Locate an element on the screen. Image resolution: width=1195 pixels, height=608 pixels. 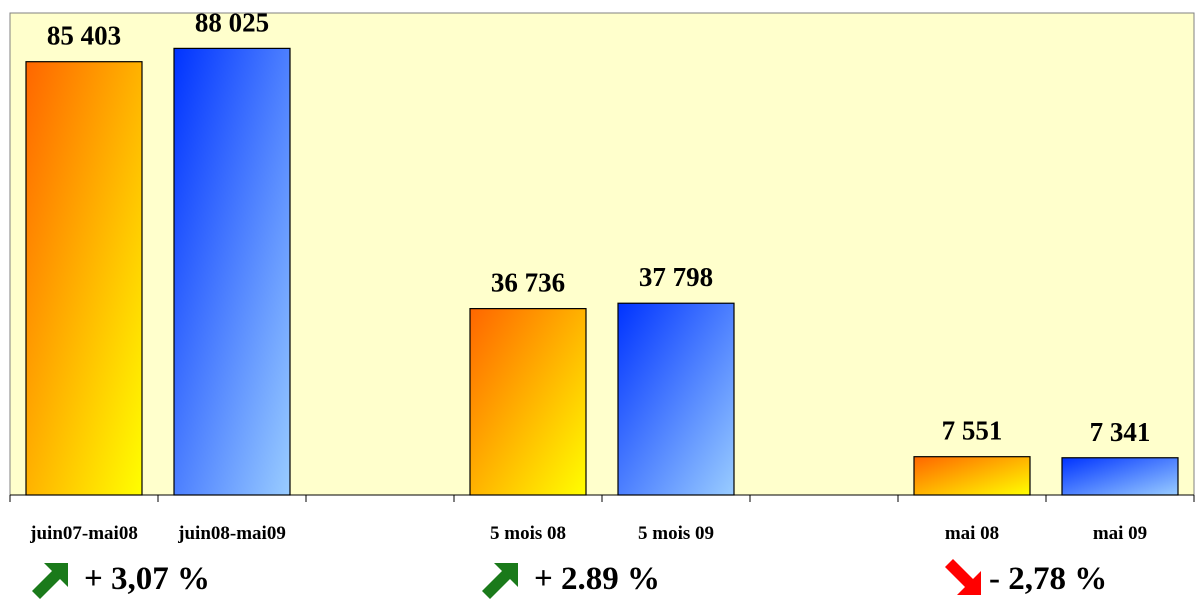
data-label: 7 341 is located at coordinates (1120, 432).